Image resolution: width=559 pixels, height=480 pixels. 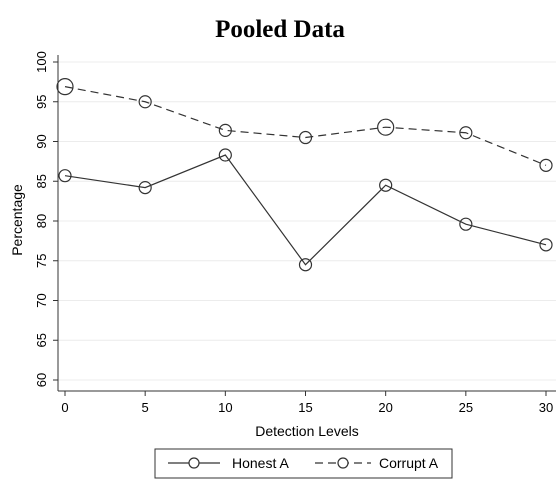 I want to click on x-tick-label: 5, so click(x=145, y=407).